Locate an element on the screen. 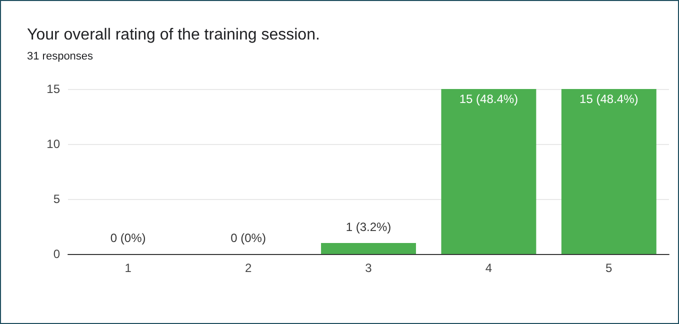 The width and height of the screenshot is (679, 324). y-tick-label: 0 is located at coordinates (56, 254).